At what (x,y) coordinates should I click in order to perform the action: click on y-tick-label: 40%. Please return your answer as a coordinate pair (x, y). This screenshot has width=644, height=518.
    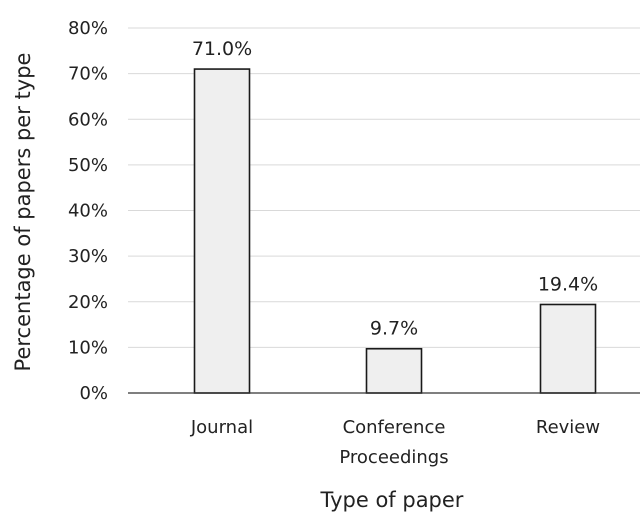
    Looking at the image, I should click on (88, 211).